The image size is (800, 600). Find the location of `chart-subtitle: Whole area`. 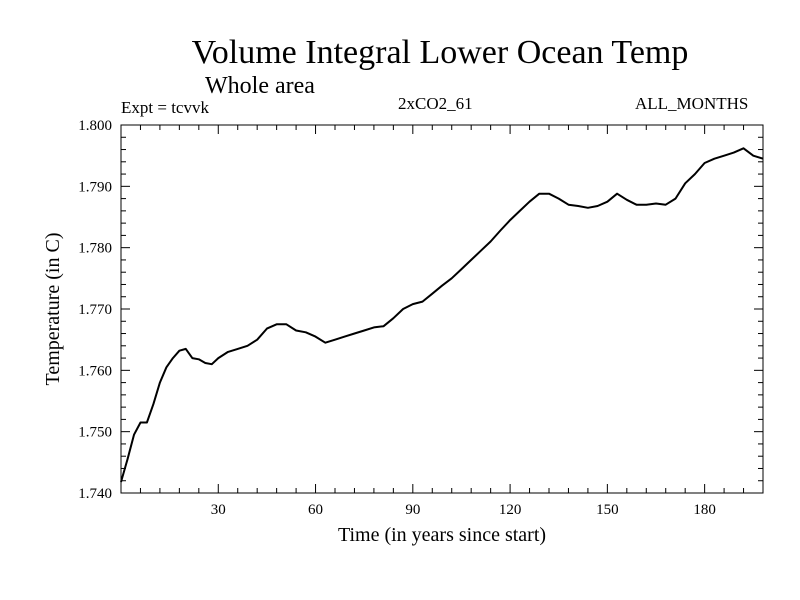

chart-subtitle: Whole area is located at coordinates (260, 86).